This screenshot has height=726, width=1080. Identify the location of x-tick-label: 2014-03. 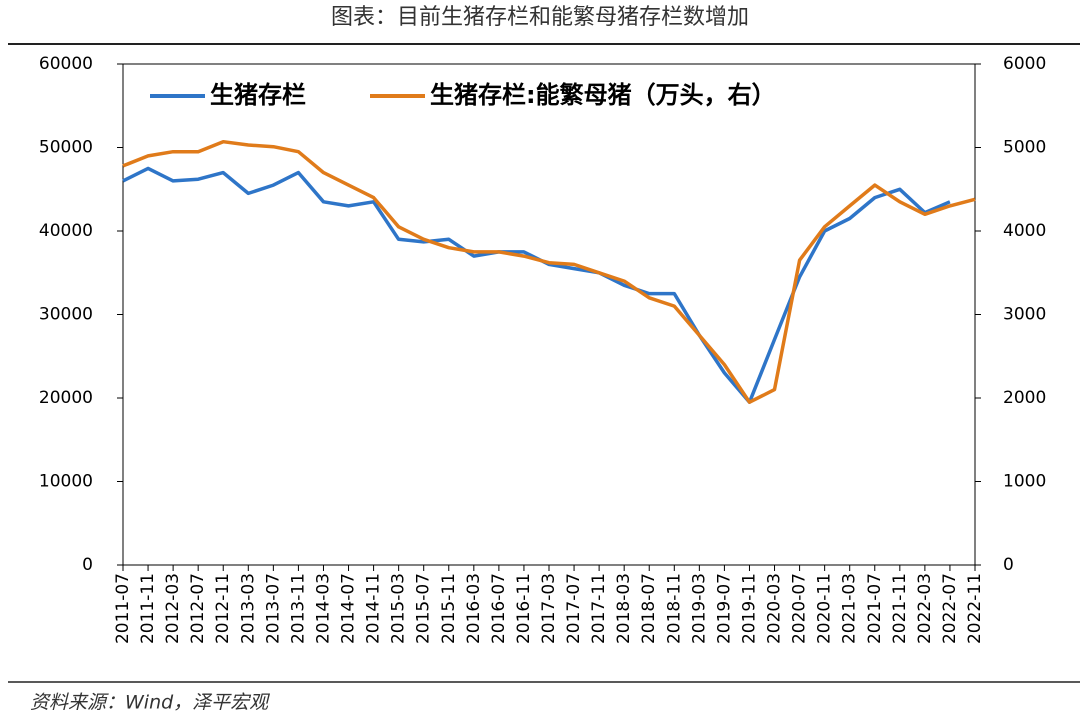
(323, 608).